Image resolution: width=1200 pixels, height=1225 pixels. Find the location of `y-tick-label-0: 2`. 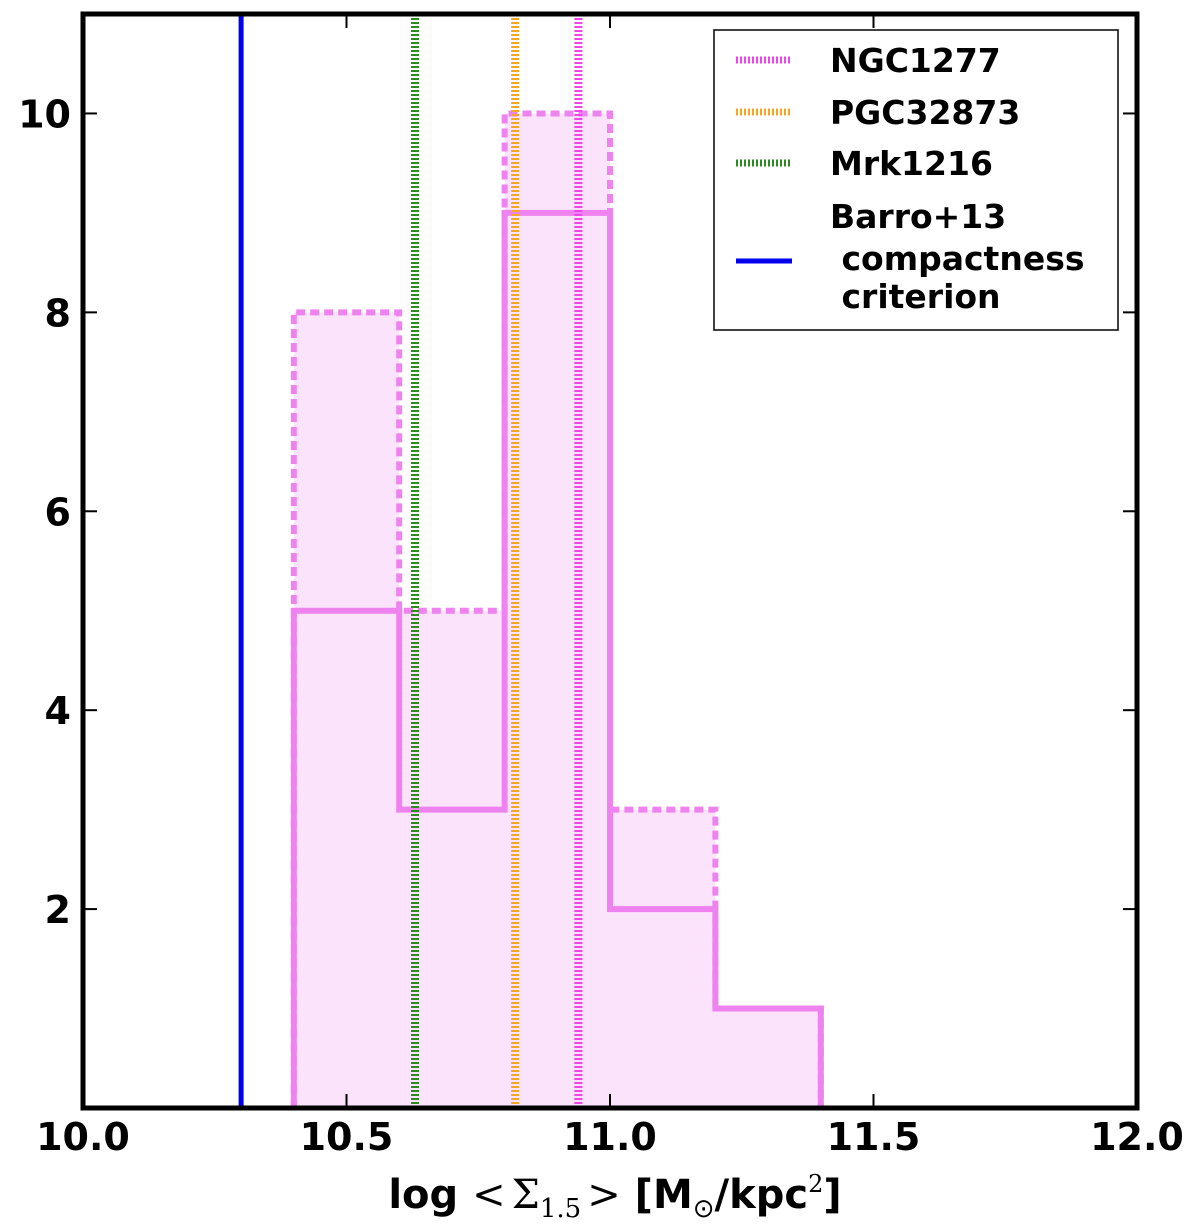

y-tick-label-0: 2 is located at coordinates (58, 910).